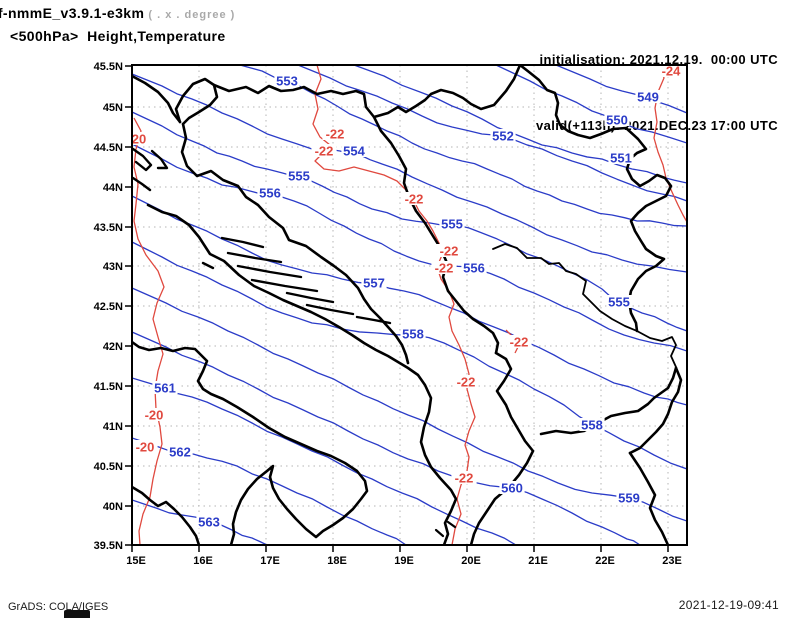 The image size is (800, 623). Describe the element at coordinates (113, 267) in the screenshot. I see `y-axis-label: 43N` at that location.